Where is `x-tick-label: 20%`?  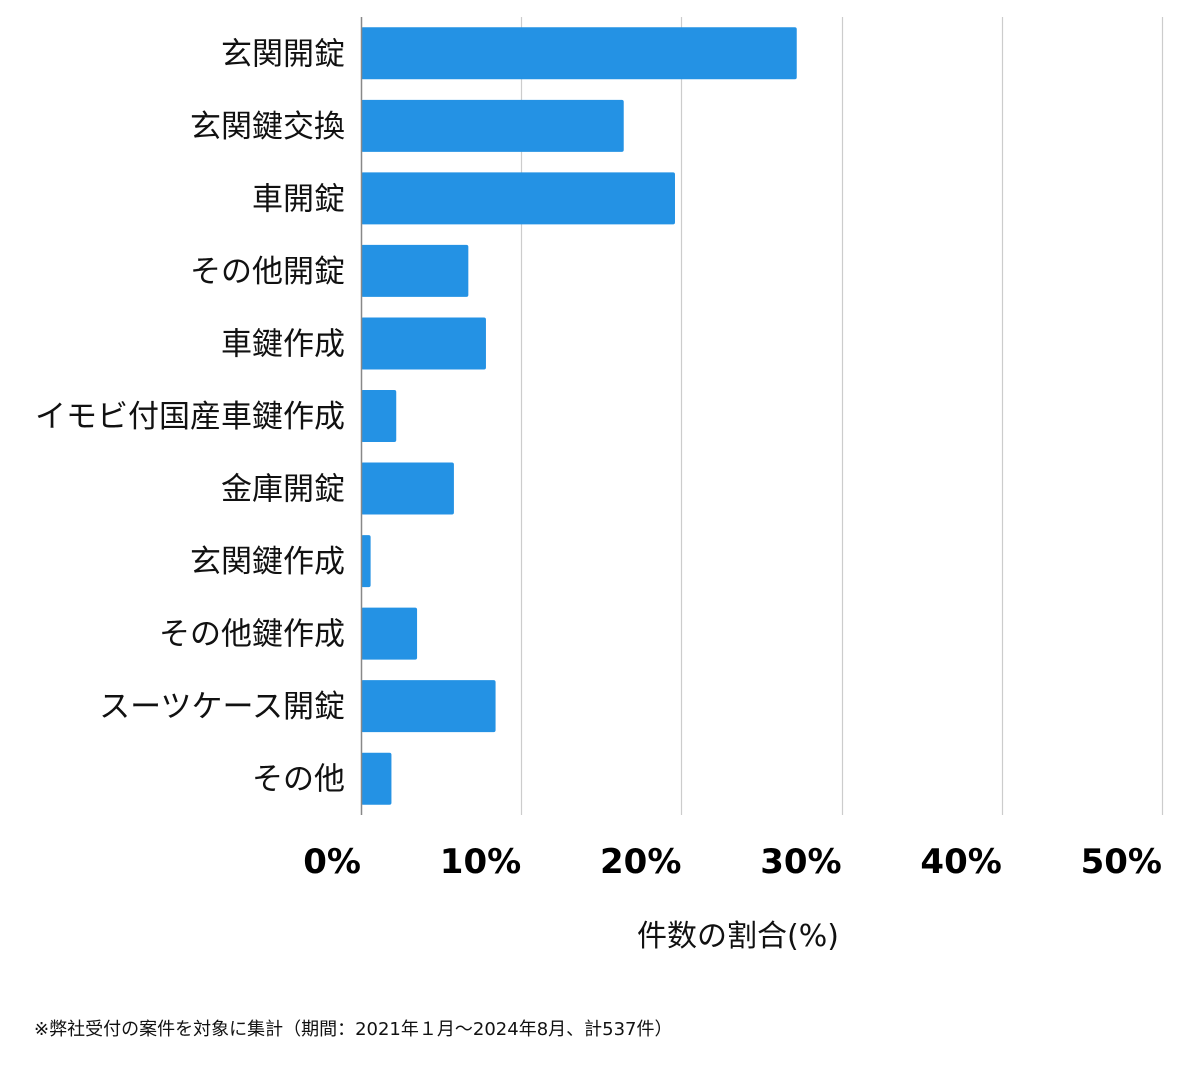
x-tick-label: 20% is located at coordinates (640, 862).